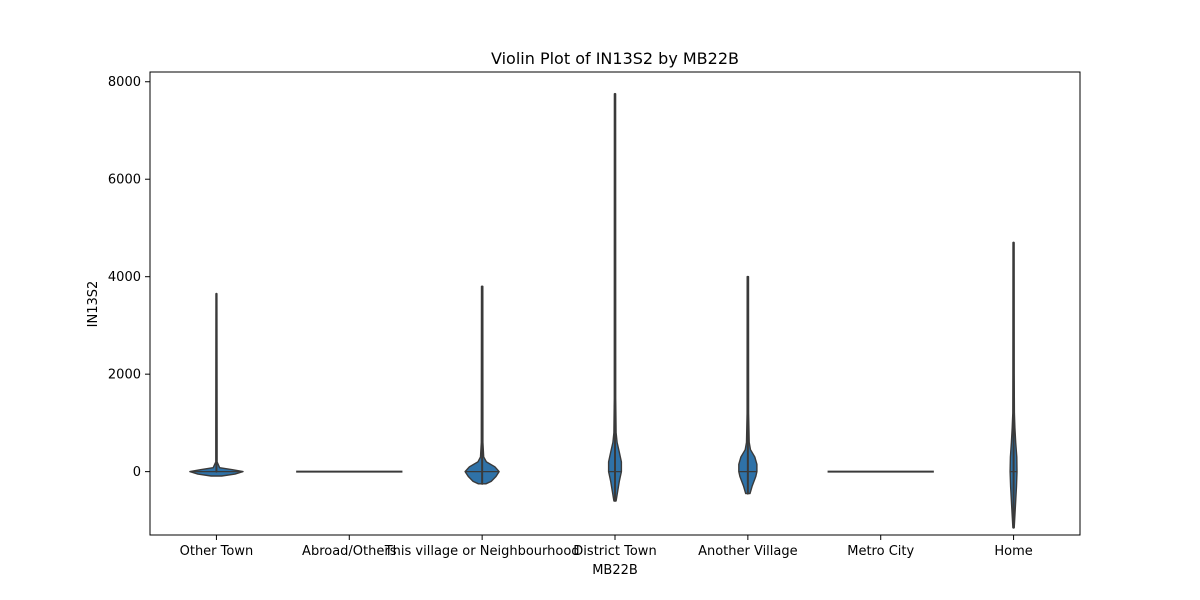  I want to click on x-tick-label: District Town, so click(614, 551).